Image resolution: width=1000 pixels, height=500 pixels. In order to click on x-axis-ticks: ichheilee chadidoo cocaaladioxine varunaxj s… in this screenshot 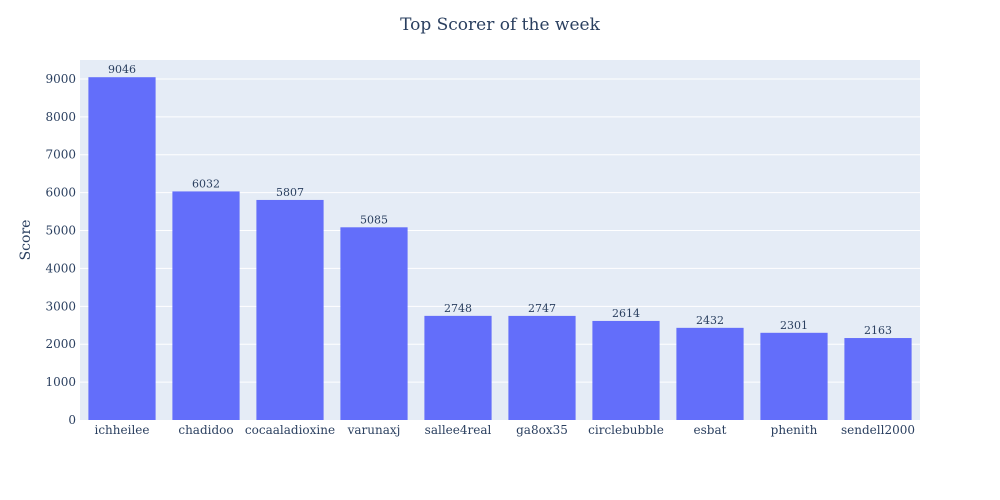, I will do `click(505, 430)`.